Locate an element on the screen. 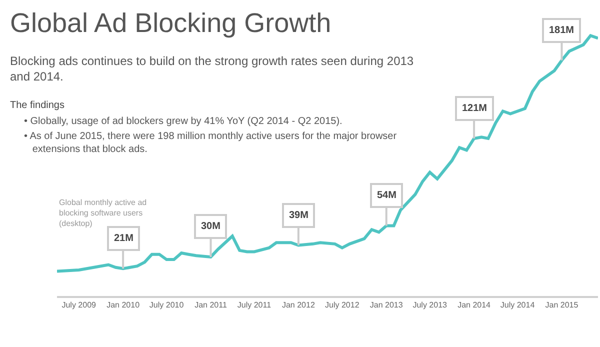 The width and height of the screenshot is (600, 347). annotation: The findings is located at coordinates (37, 105).